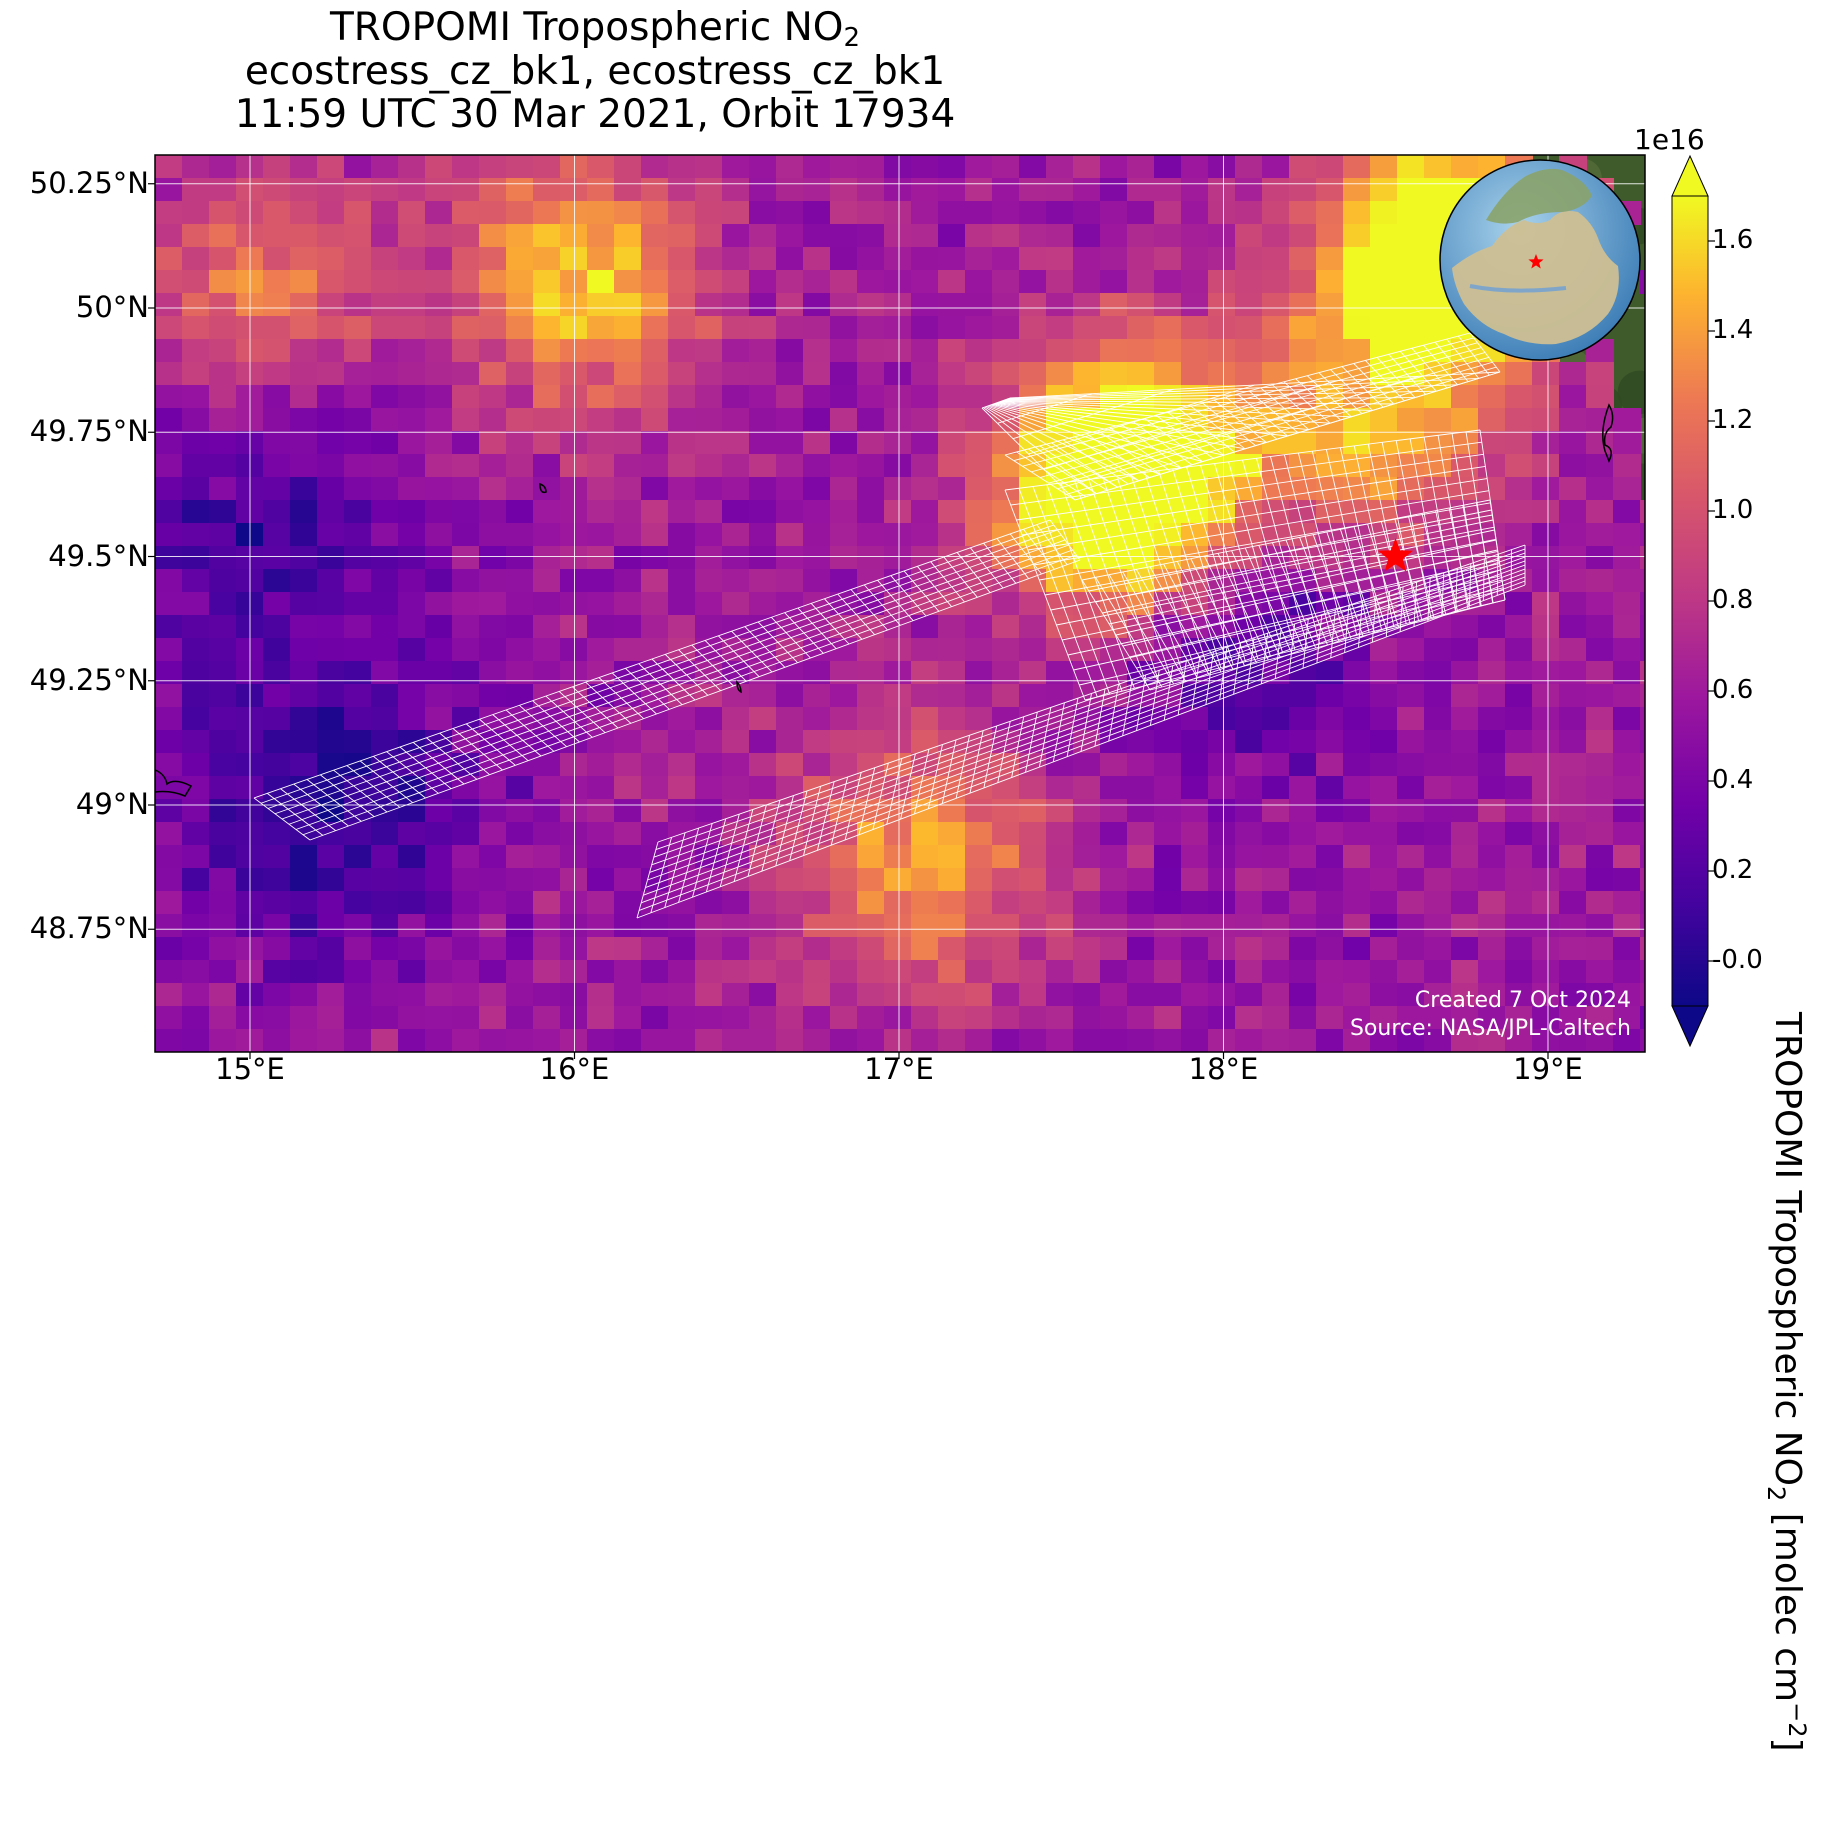 The width and height of the screenshot is (1821, 1842). What do you see at coordinates (1523, 1000) in the screenshot?
I see `credit-created: Created 7 Oct 2024` at bounding box center [1523, 1000].